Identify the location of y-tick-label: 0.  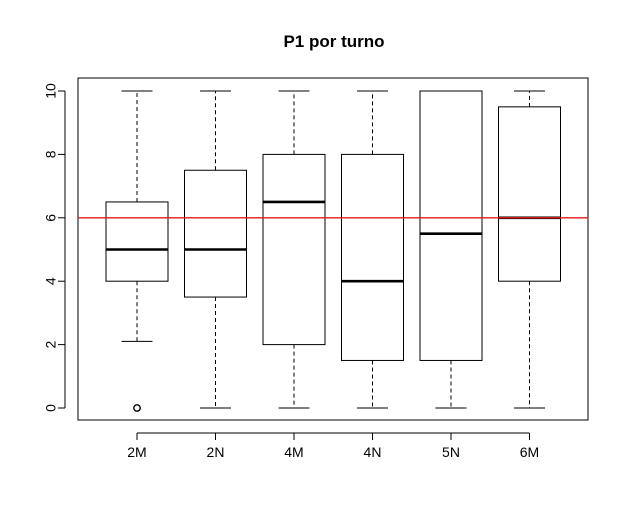
(51, 408).